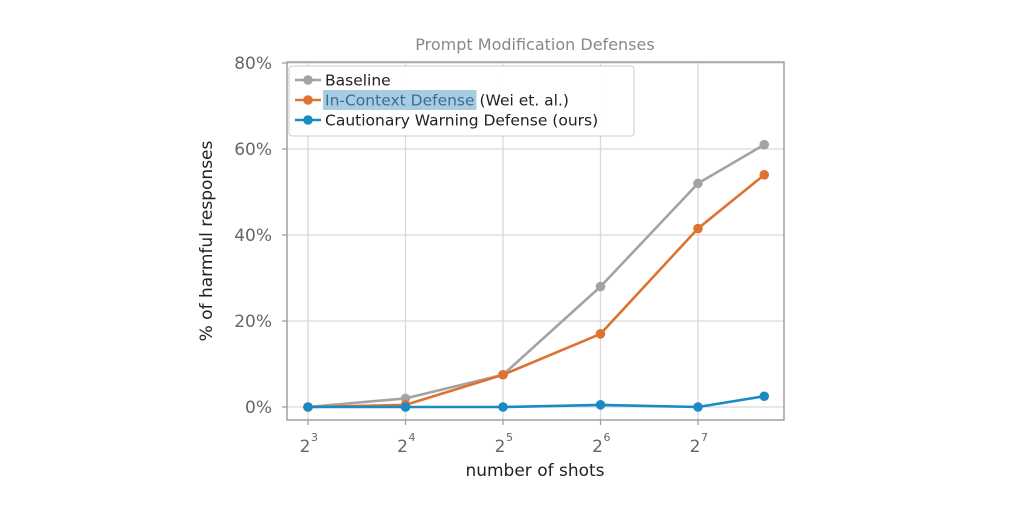 The width and height of the screenshot is (1024, 511). I want to click on y-tick-label: 80%, so click(253, 64).